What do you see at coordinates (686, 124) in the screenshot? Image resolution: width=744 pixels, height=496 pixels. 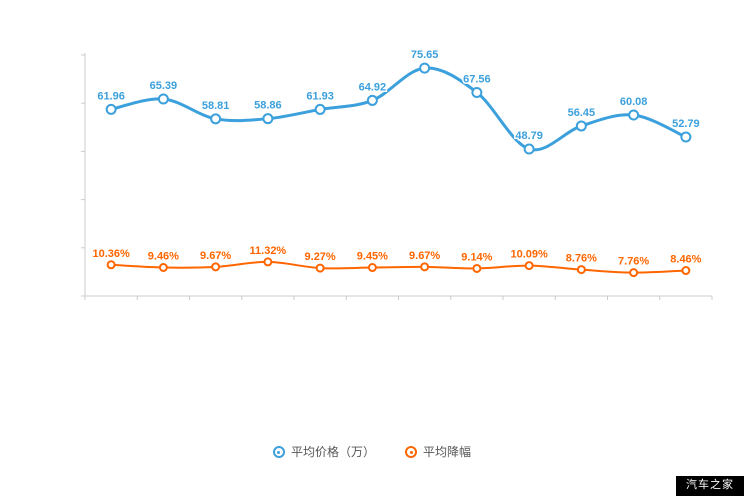 I see `price-value-label: 52.79` at bounding box center [686, 124].